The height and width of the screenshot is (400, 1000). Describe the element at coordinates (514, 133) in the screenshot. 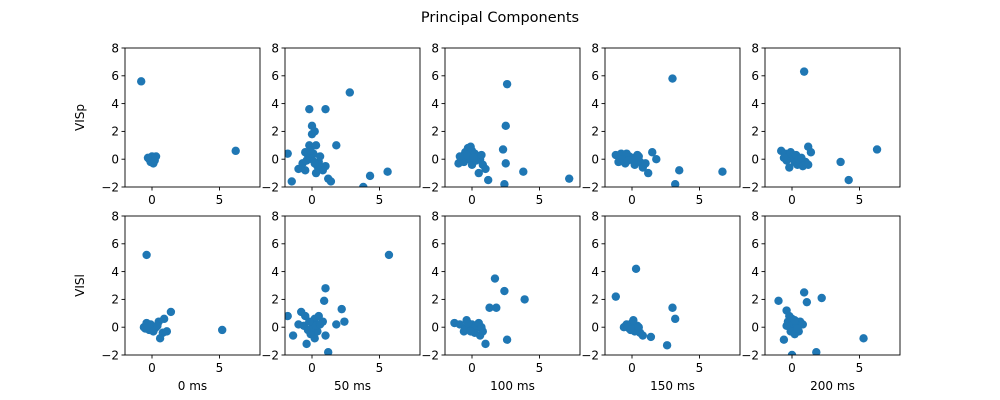

I see `points-group` at that location.